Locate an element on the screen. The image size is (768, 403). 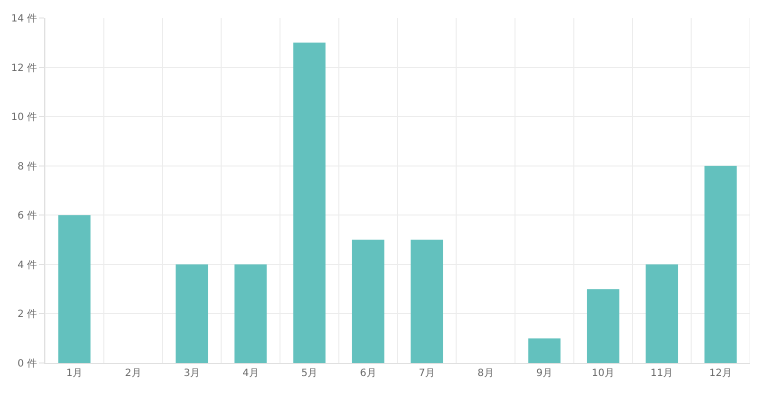
y-tick-label: 4 件 is located at coordinates (27, 265).